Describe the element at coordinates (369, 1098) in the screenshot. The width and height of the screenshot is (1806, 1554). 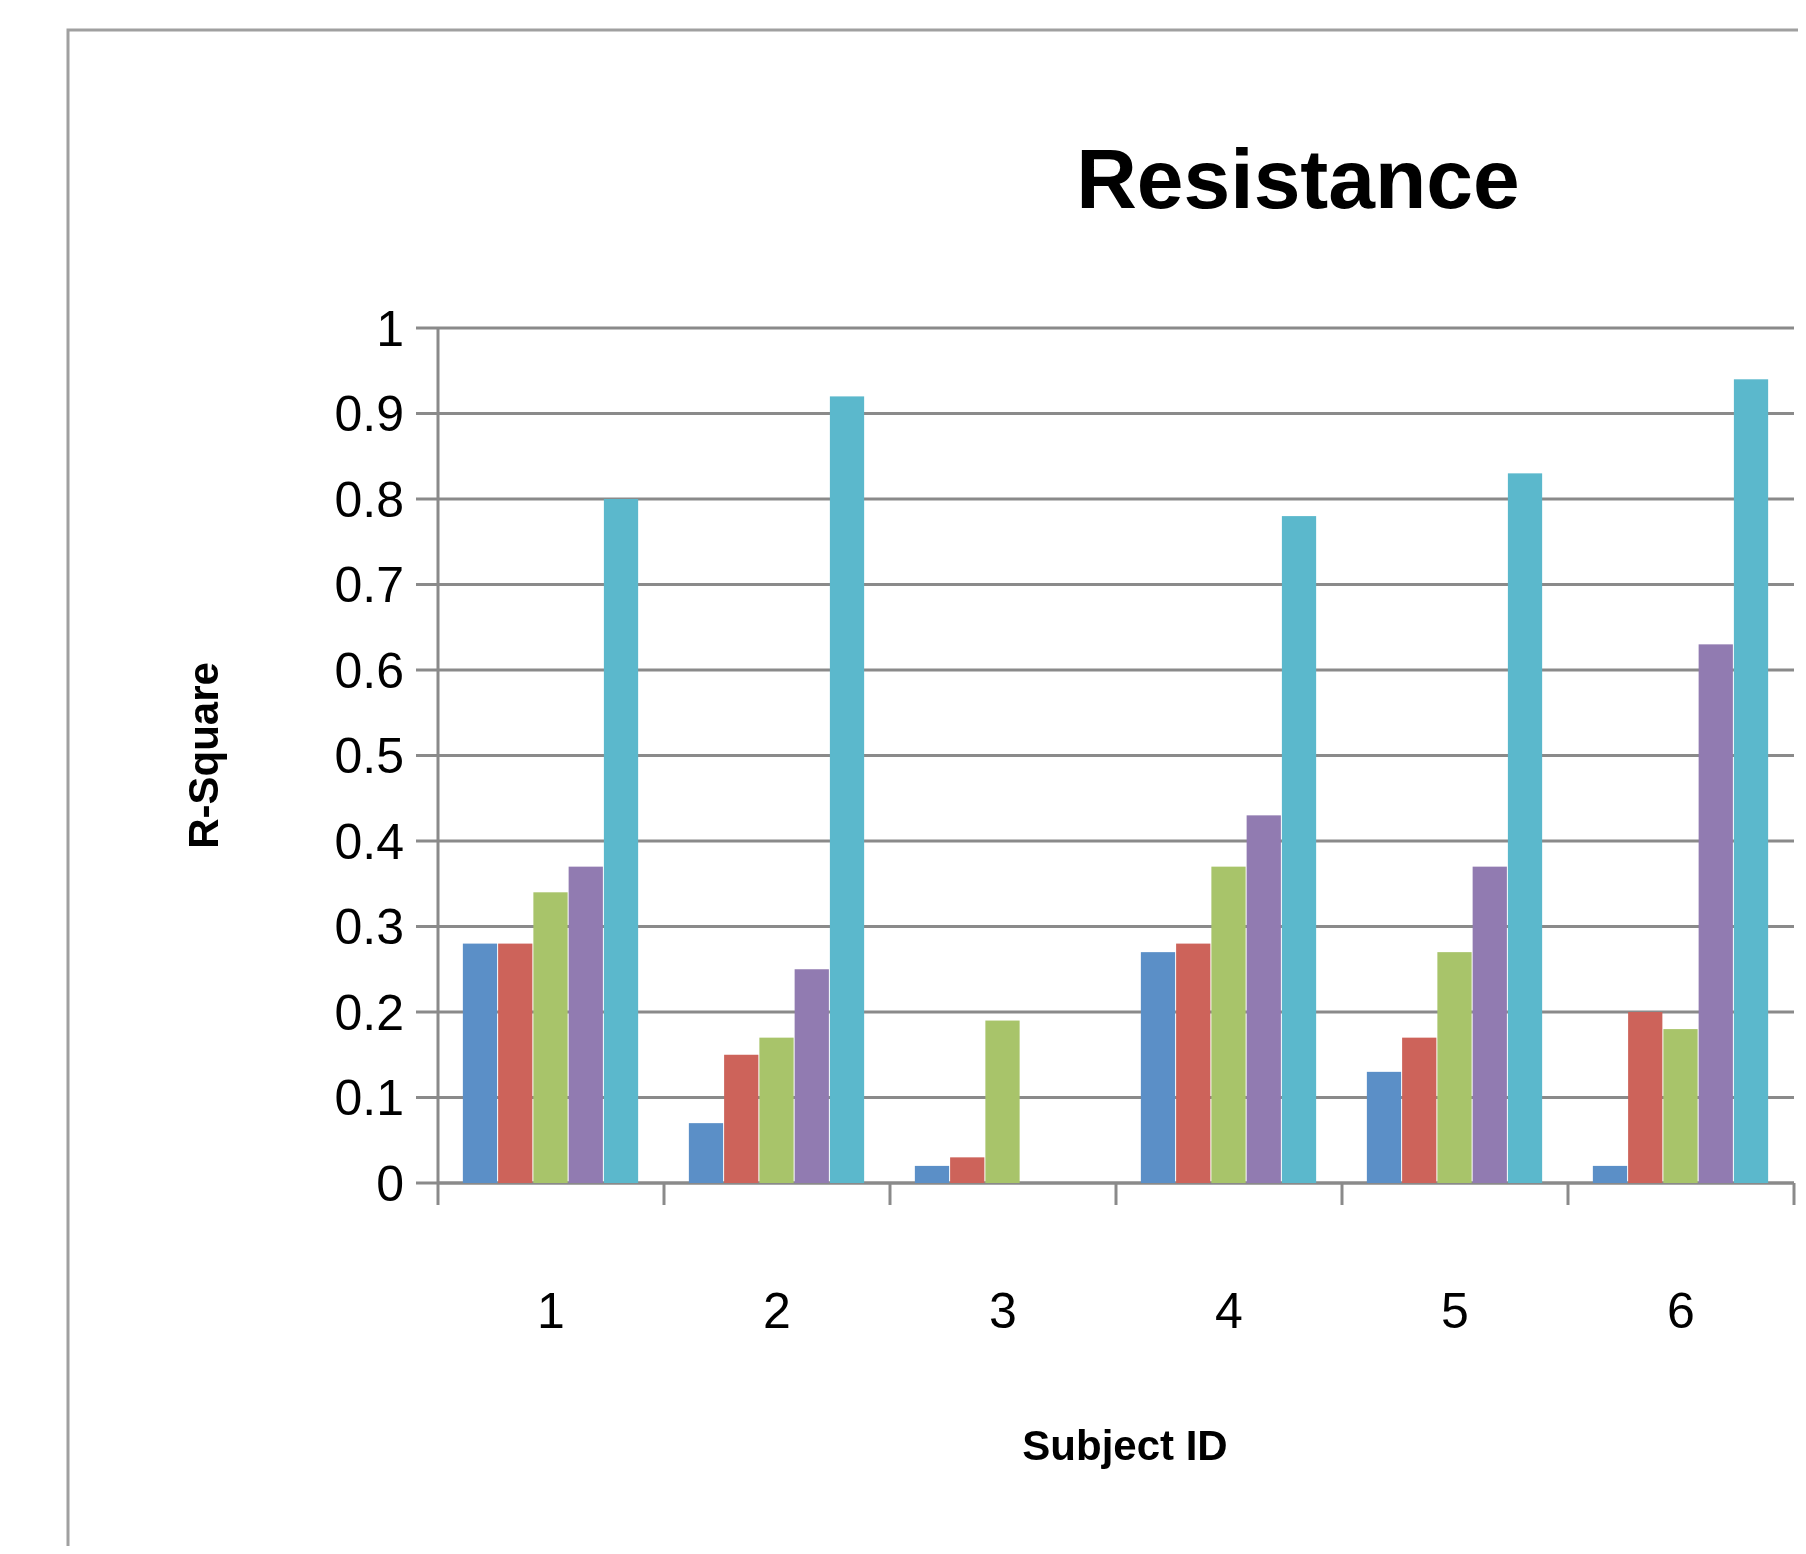
I see `y-tick-label: 0.1` at that location.